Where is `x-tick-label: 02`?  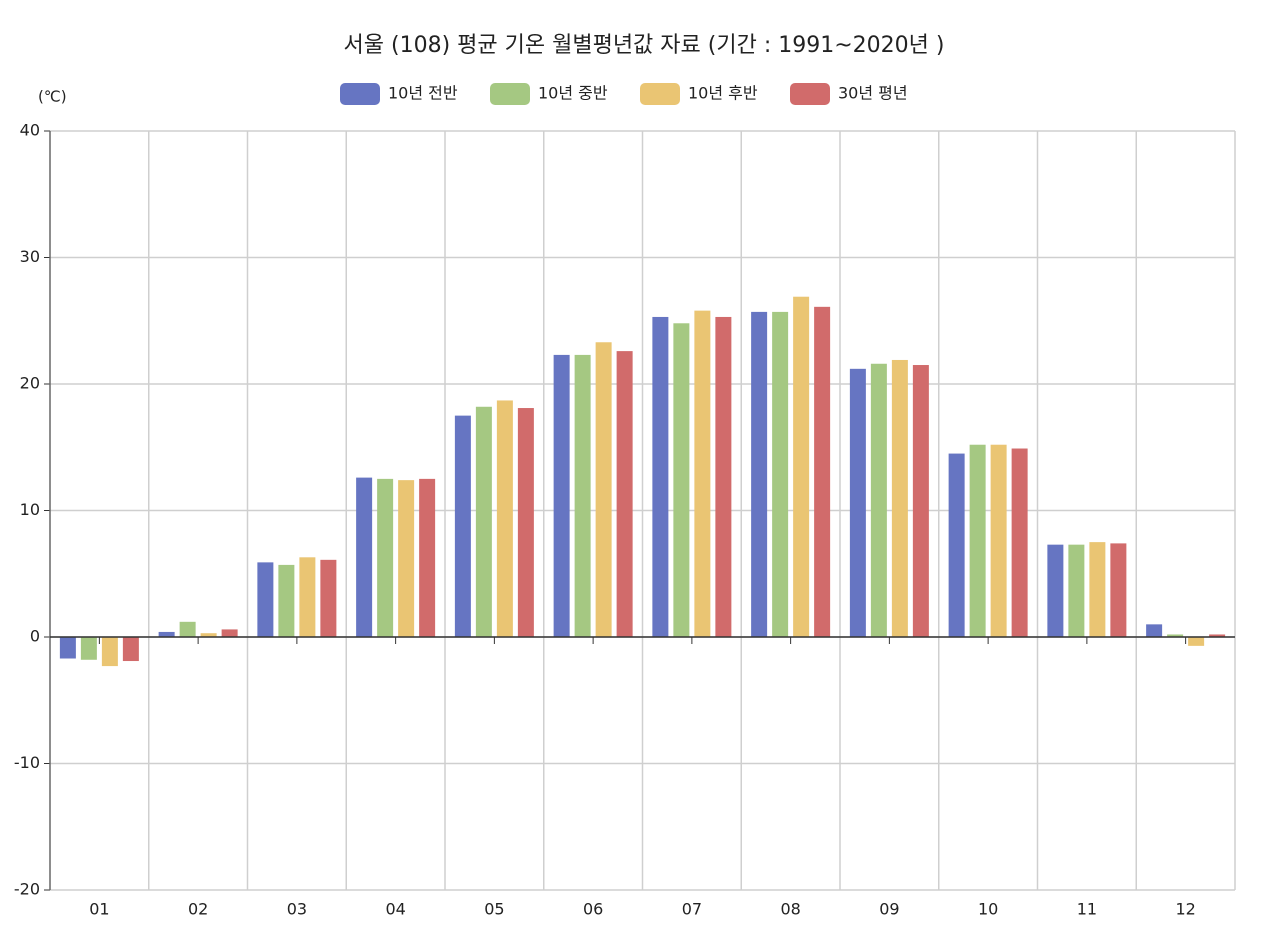
x-tick-label: 02 is located at coordinates (198, 909).